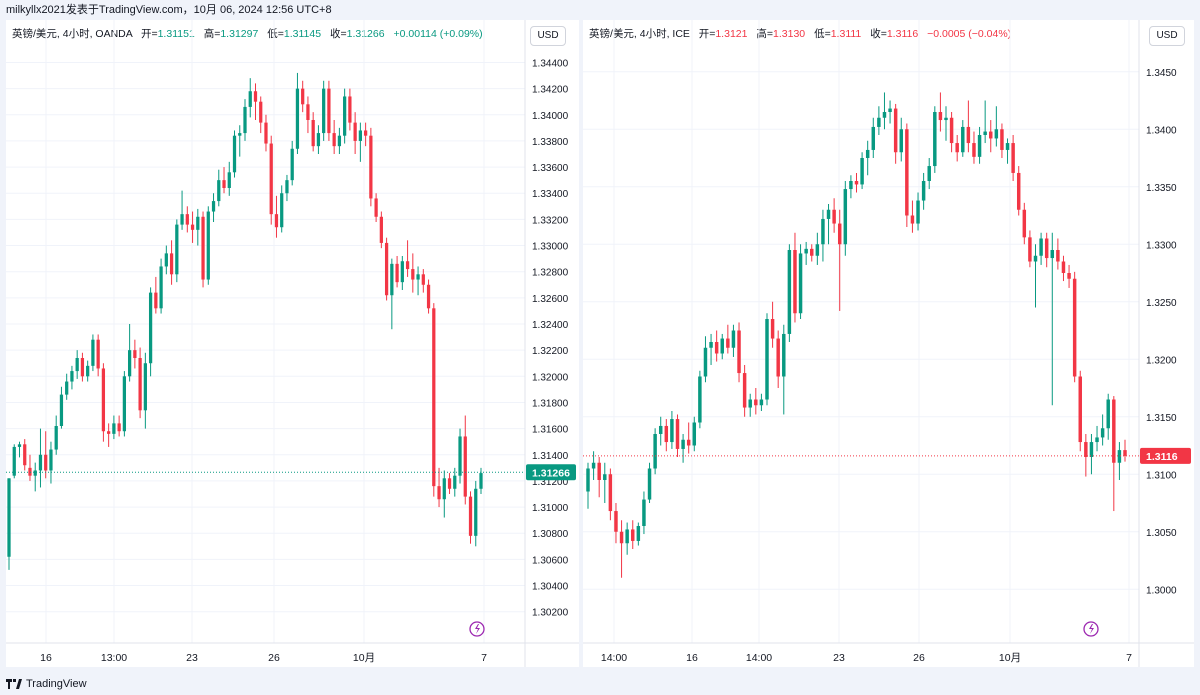 The image size is (1200, 695). What do you see at coordinates (969, 34) in the screenshot?
I see `change-value: −0.0005 (−0.04%)` at bounding box center [969, 34].